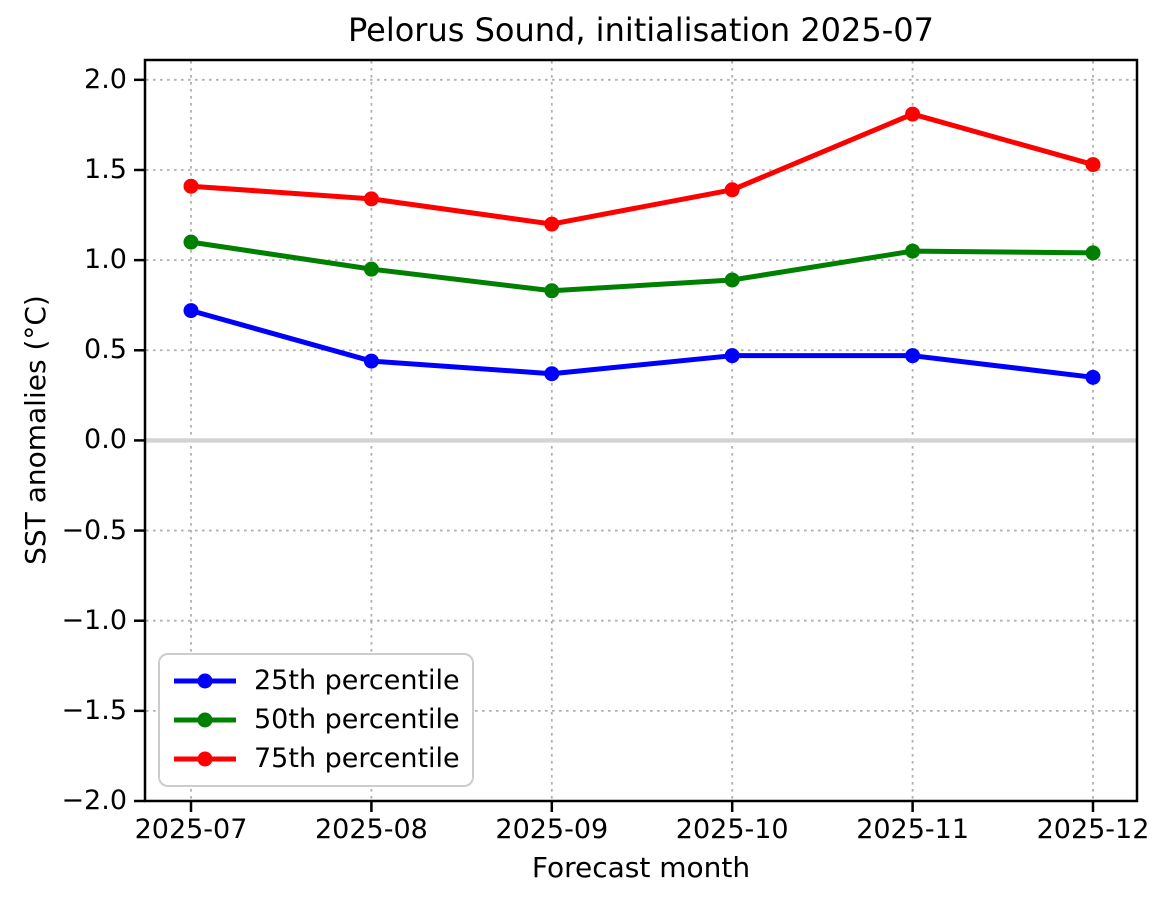  I want to click on legend-label: 75th percentile, so click(357, 759).